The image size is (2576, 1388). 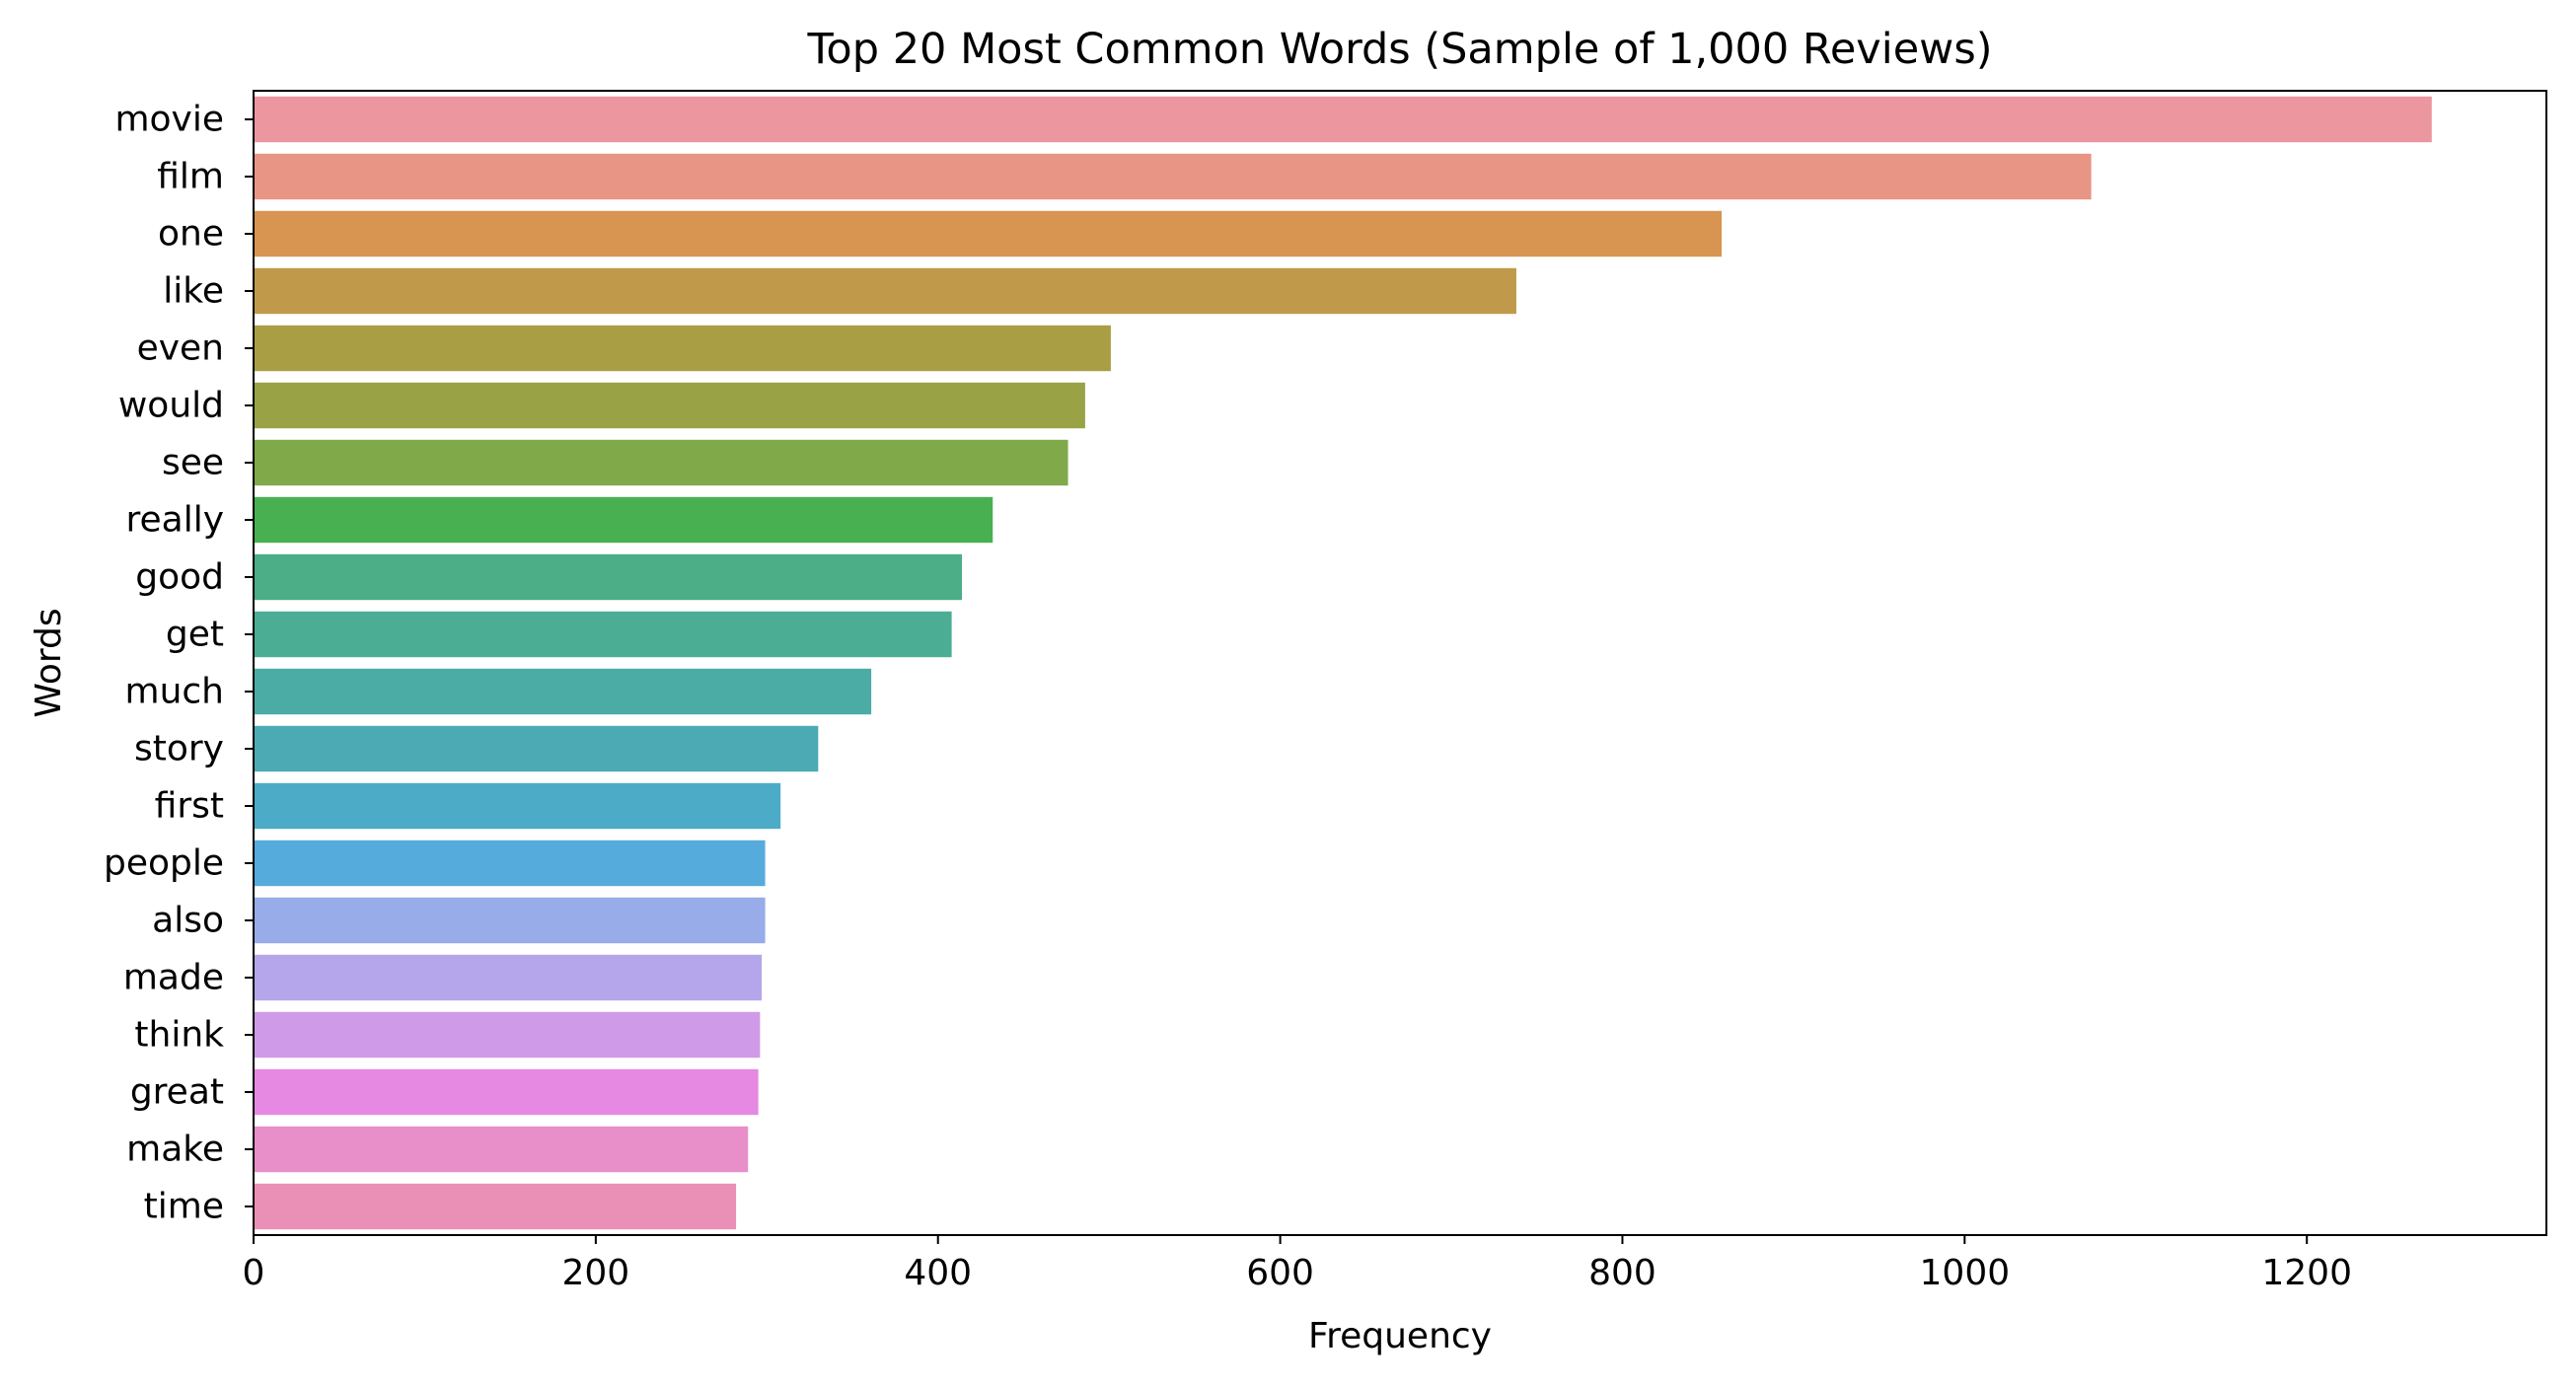 What do you see at coordinates (179, 1035) in the screenshot?
I see `y-tick-label: think` at bounding box center [179, 1035].